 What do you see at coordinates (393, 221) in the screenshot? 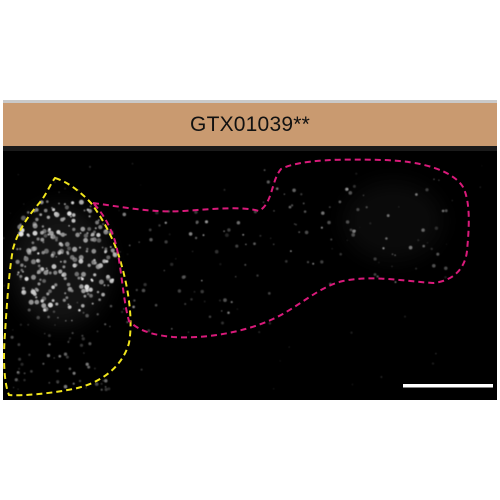
I see `right-cell-haze` at bounding box center [393, 221].